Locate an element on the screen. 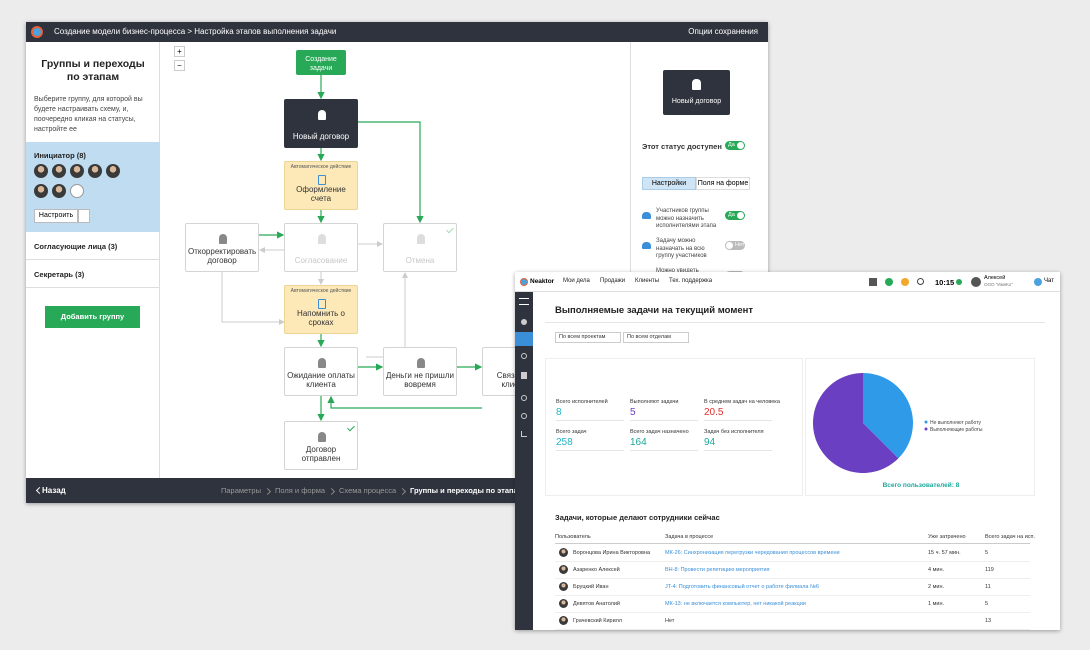  node-label: Ожидание оплаты клиента is located at coordinates (321, 380).